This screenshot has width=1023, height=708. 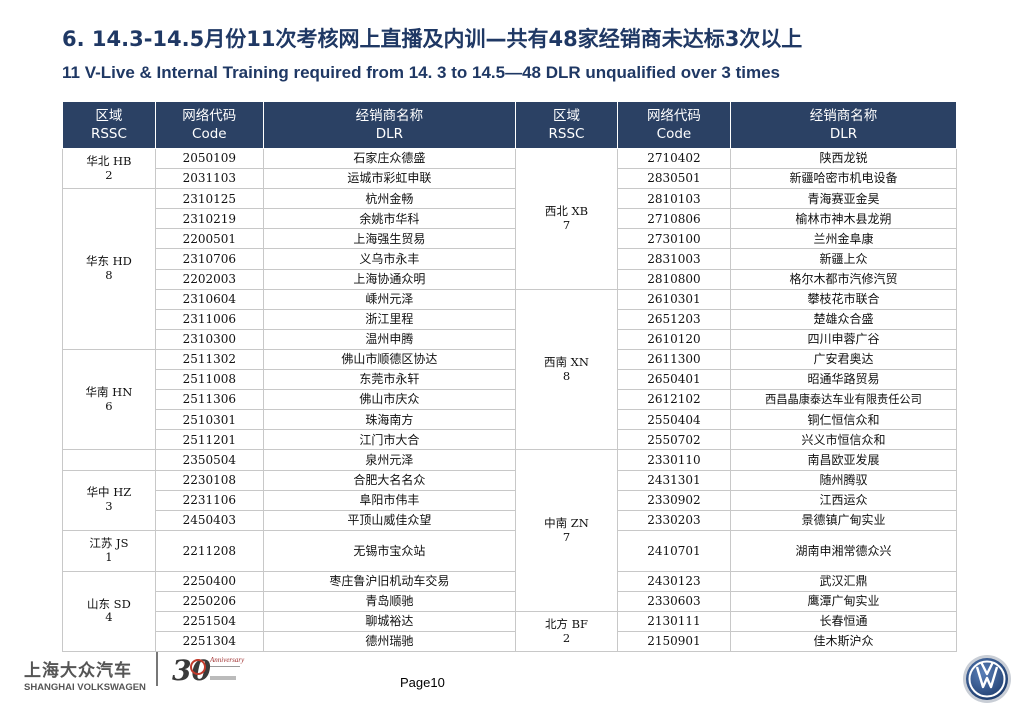 I want to click on right-code-cell: 2830501, so click(x=673, y=179).